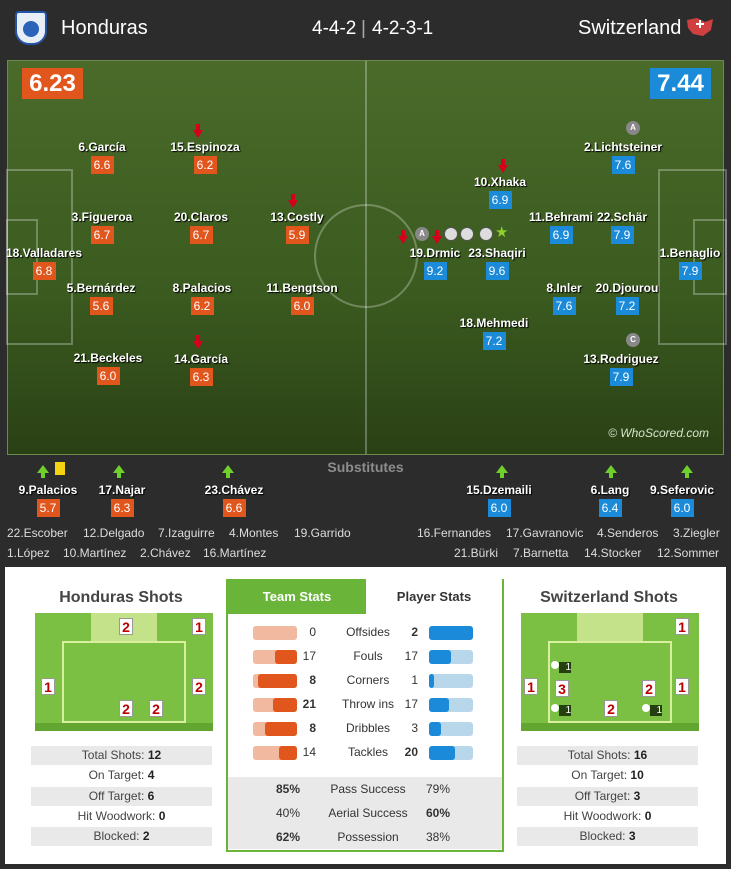  I want to click on home-player: 20.Claros 6.7, so click(201, 227).